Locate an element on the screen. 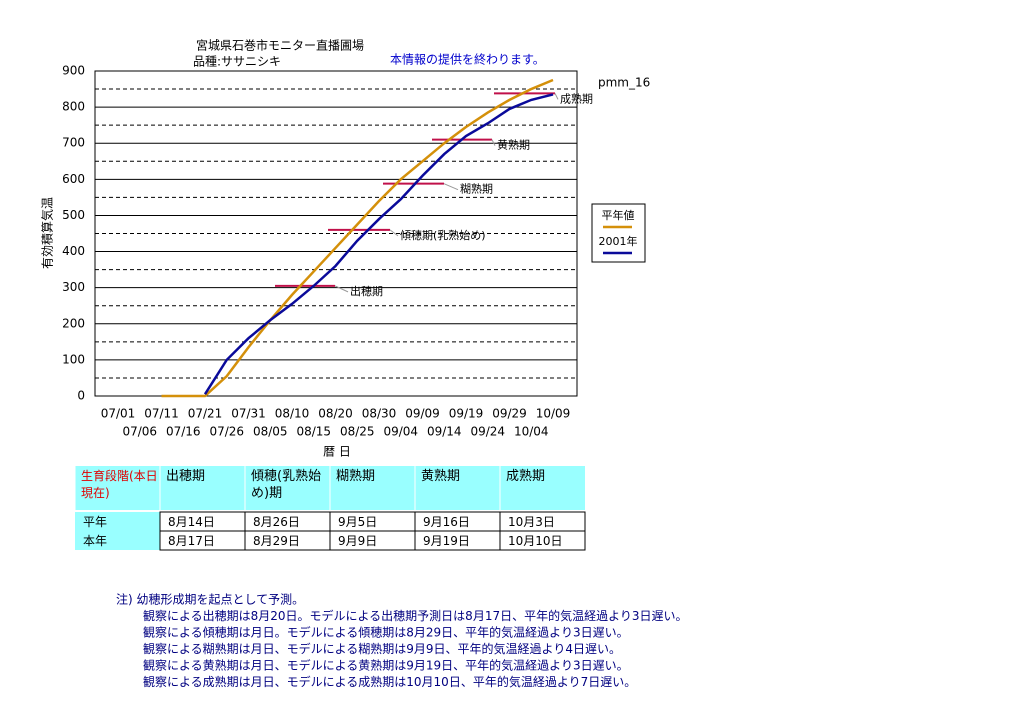 This screenshot has height=728, width=1024. header-text: 成熟期 is located at coordinates (526, 476).